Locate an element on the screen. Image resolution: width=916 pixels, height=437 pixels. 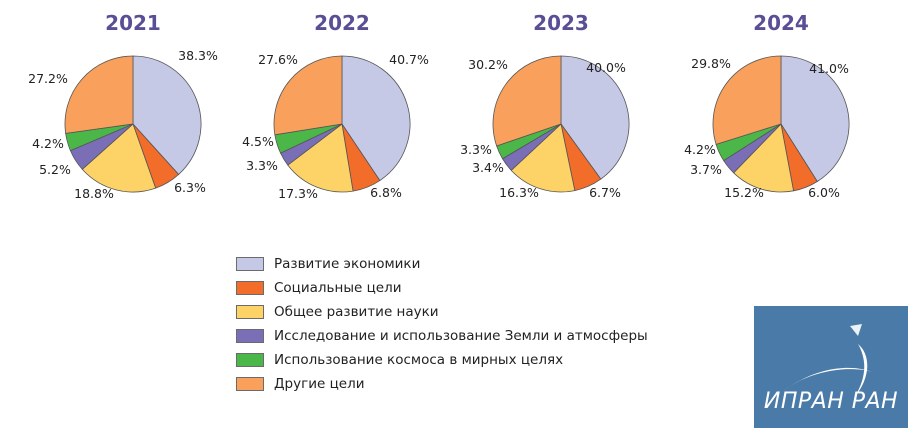
slice-label-2023-0: 40.0% is located at coordinates (606, 67).